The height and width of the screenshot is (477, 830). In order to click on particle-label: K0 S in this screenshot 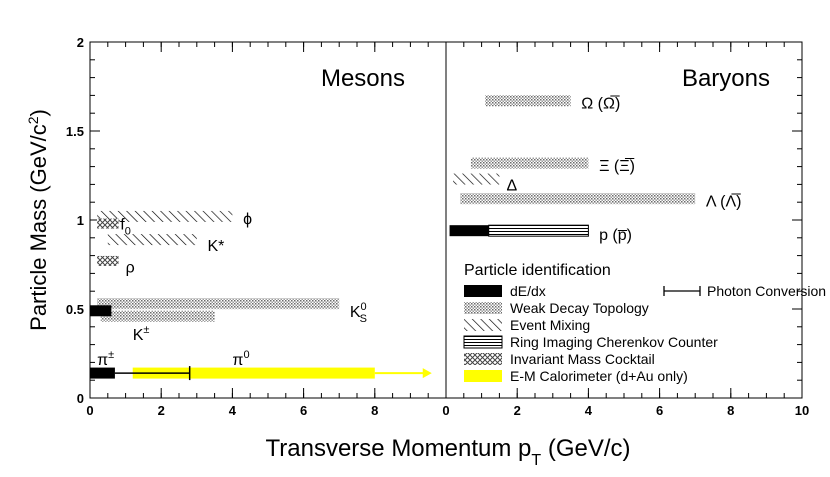, I will do `click(358, 313)`.